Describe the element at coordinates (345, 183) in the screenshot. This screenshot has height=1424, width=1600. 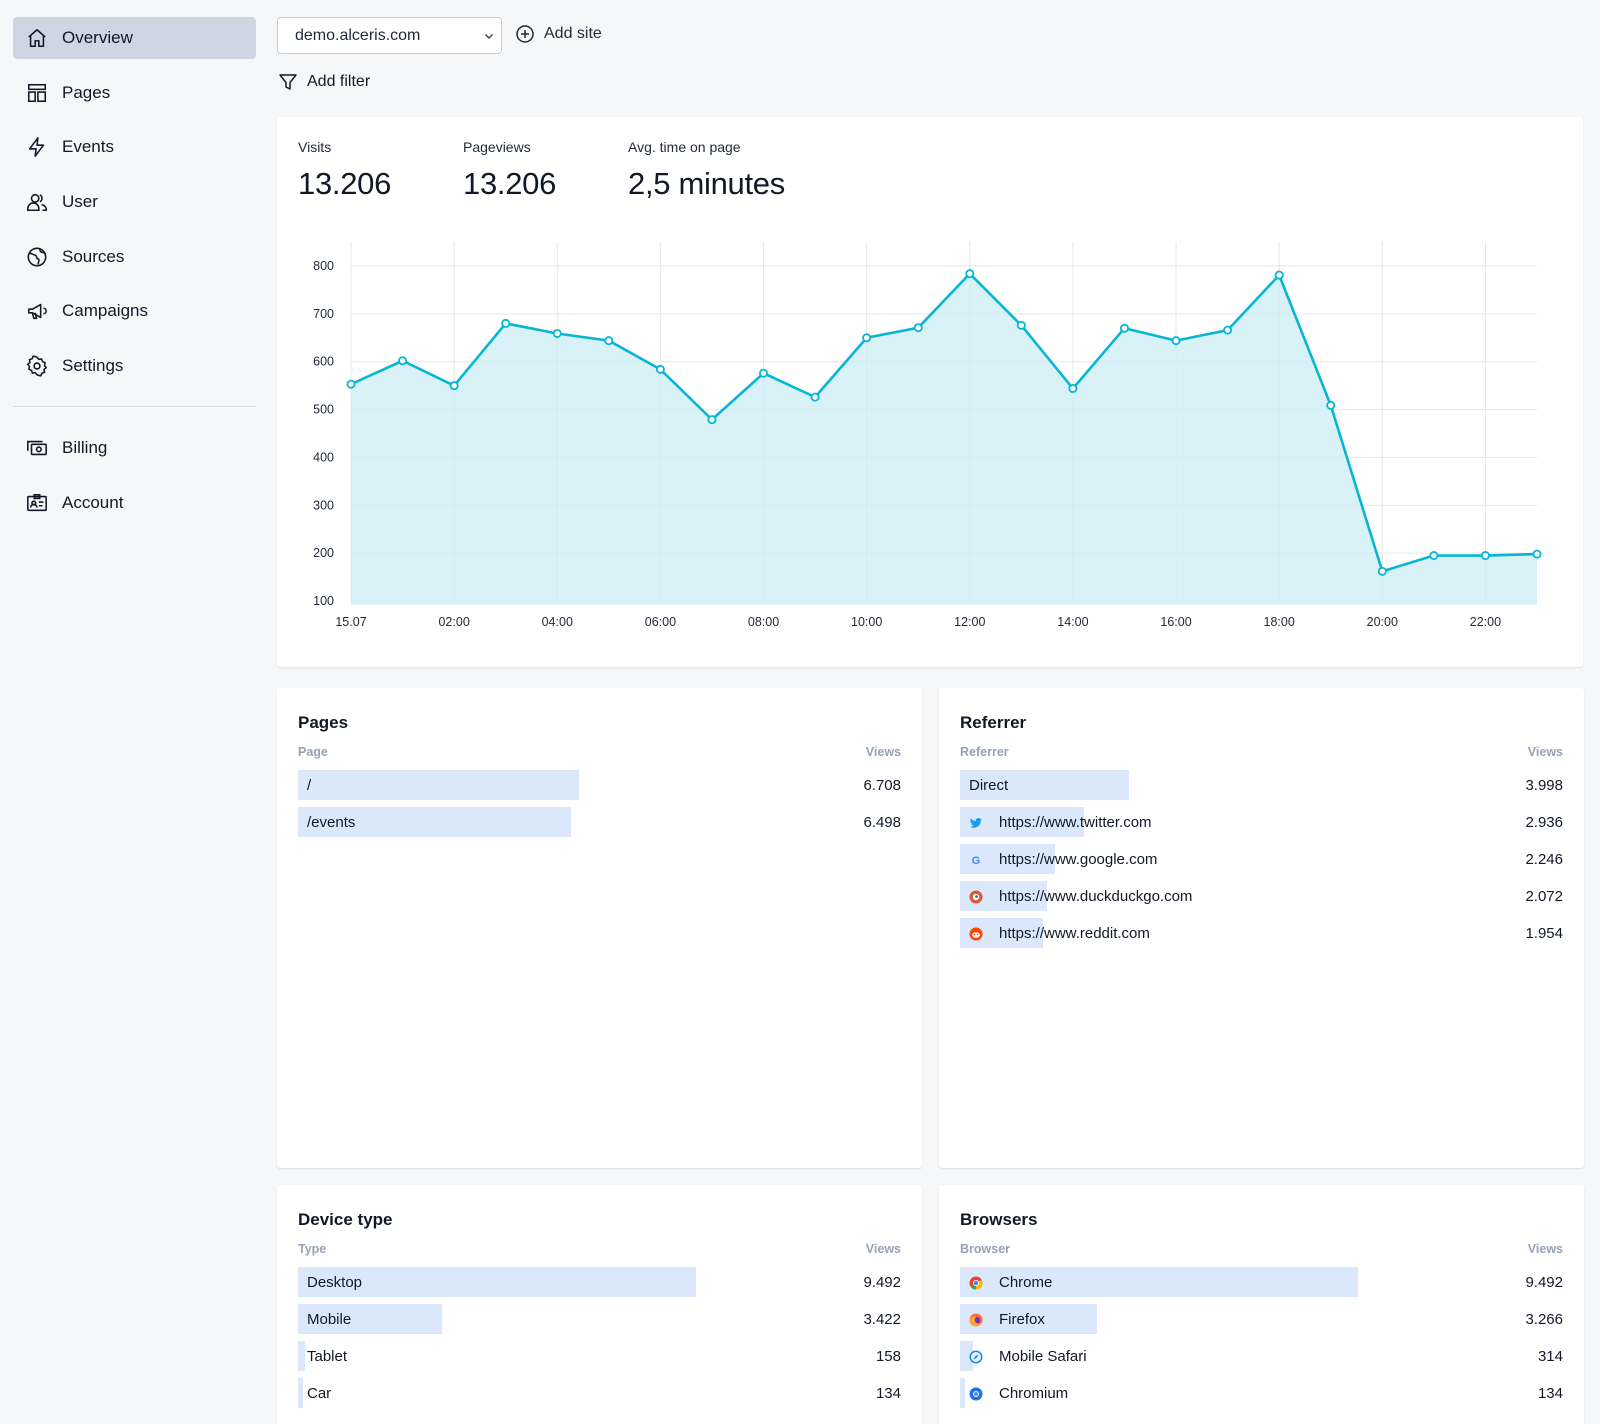
I see `metric-value: 13.206` at that location.